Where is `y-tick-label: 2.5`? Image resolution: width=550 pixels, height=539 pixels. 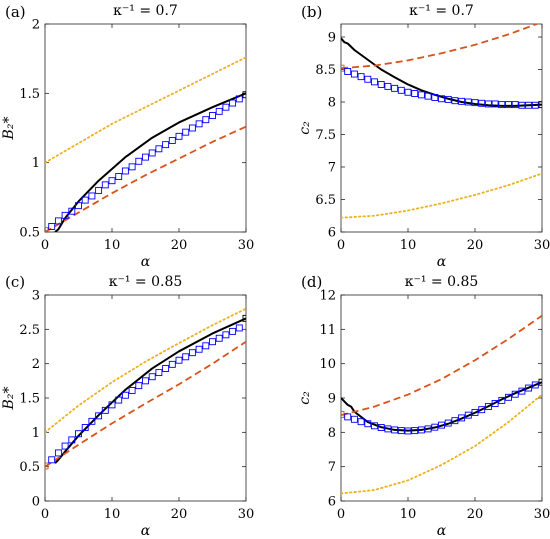 y-tick-label: 2.5 is located at coordinates (29, 330).